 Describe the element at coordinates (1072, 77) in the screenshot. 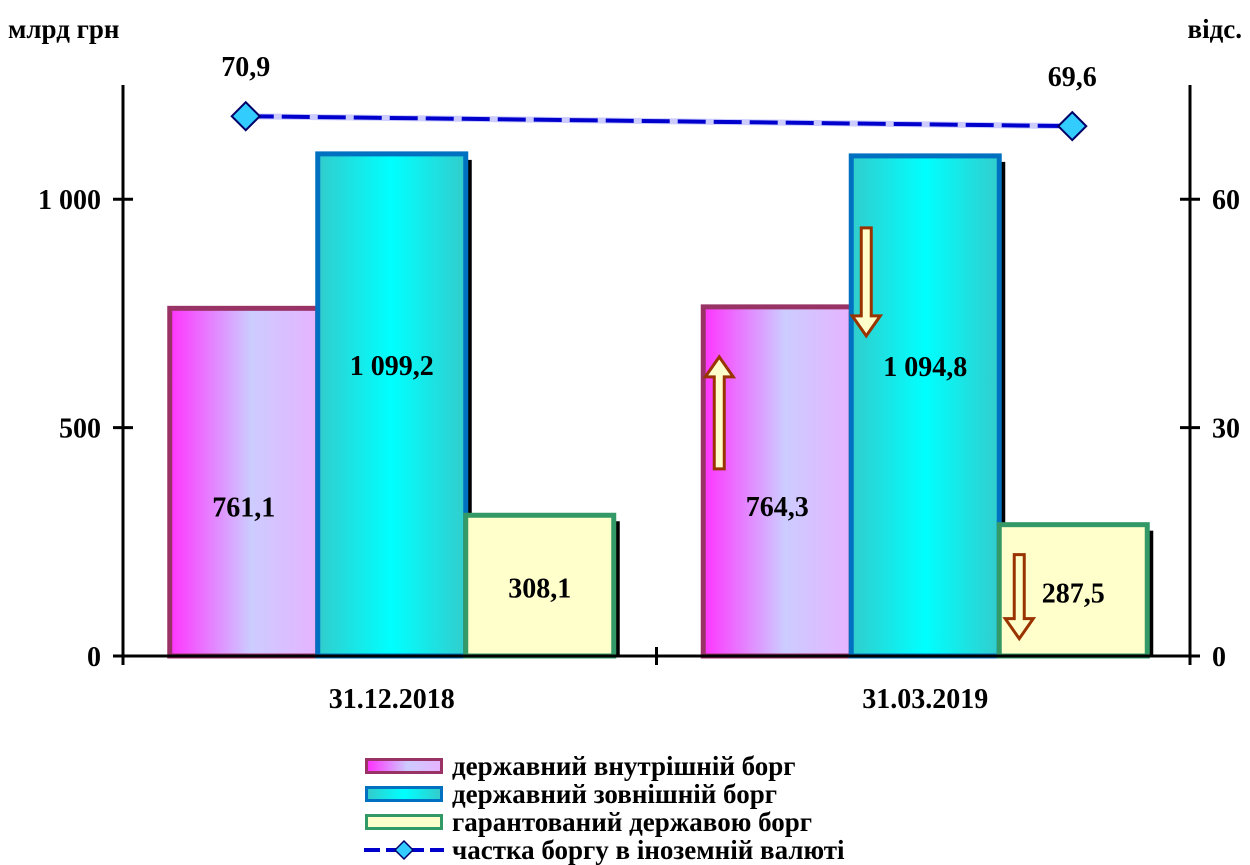

I see `fx-share-value-label: 69,6` at that location.